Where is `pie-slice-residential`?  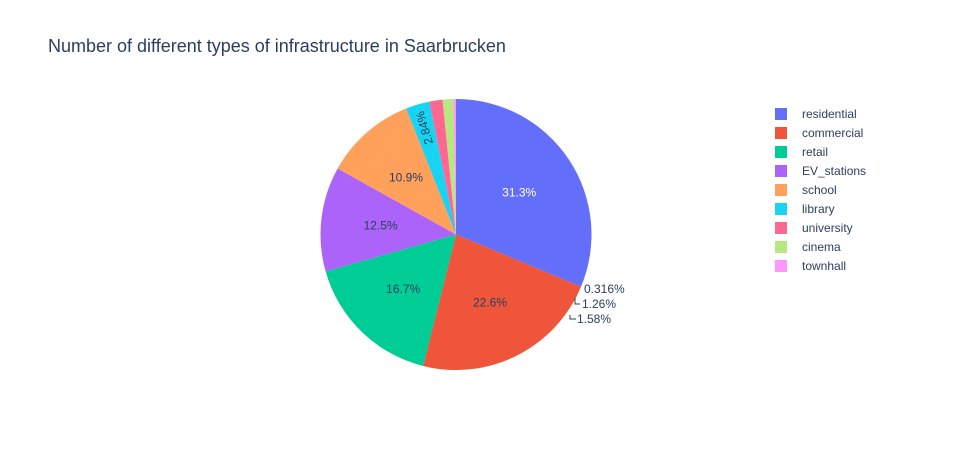
pie-slice-residential is located at coordinates (524, 193).